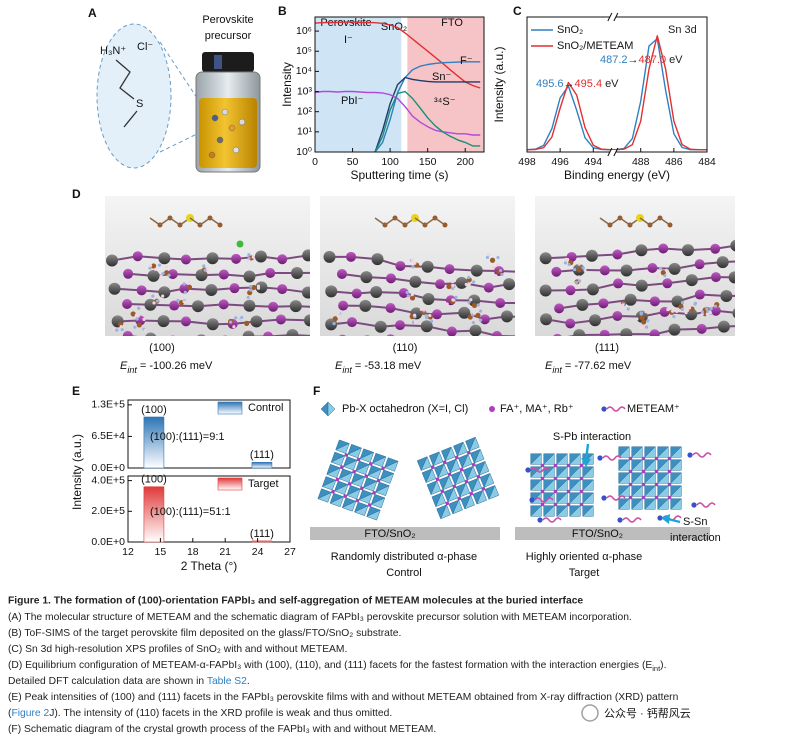 Image resolution: width=785 pixels, height=745 pixels. Describe the element at coordinates (594, 162) in the screenshot. I see `x-tick-label: 494` at that location.